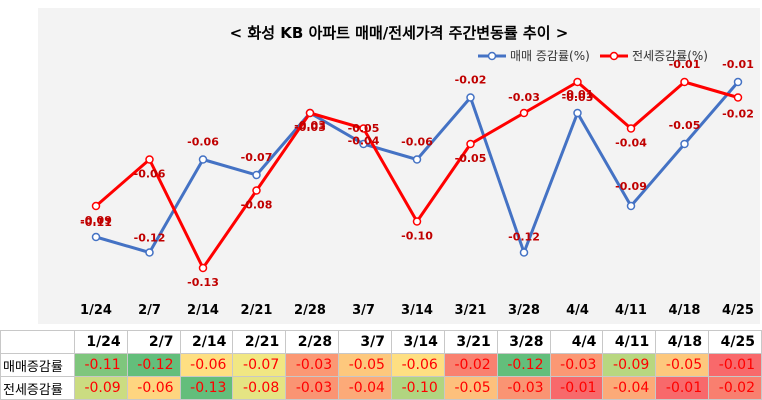 The image size is (762, 400). Describe the element at coordinates (470, 388) in the screenshot. I see `table-cell-3/21: -0.05` at that location.